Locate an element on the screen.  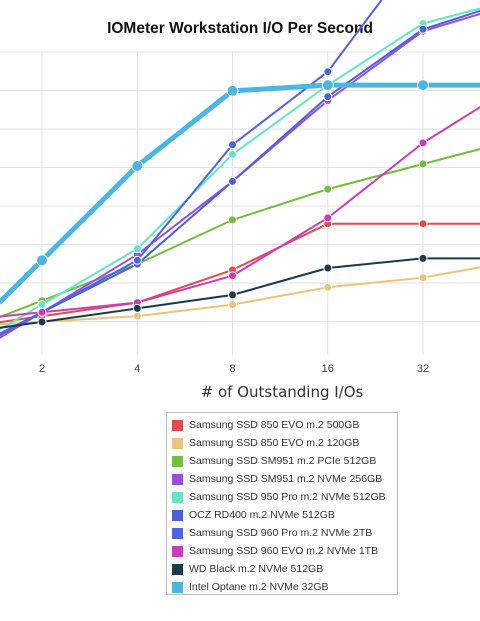
legend-label: Samsung SSD 850 EVO m.2 120GB is located at coordinates (274, 443).